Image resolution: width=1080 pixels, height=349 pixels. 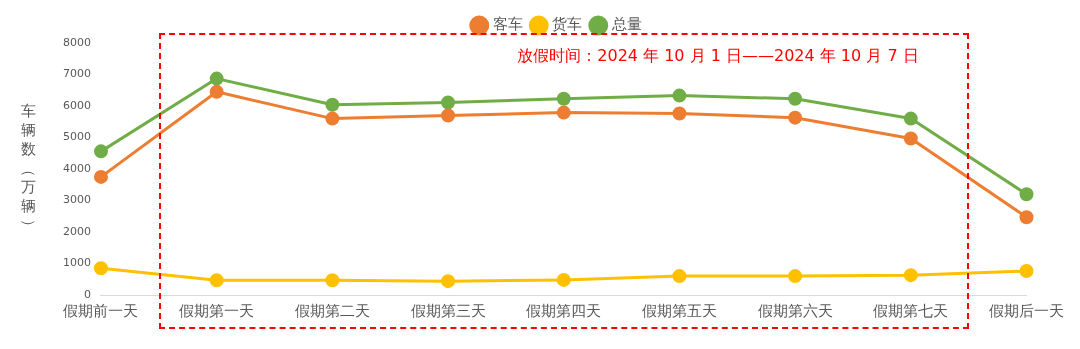 What do you see at coordinates (217, 310) in the screenshot?
I see `x-tick-label: 假期第一天` at bounding box center [217, 310].